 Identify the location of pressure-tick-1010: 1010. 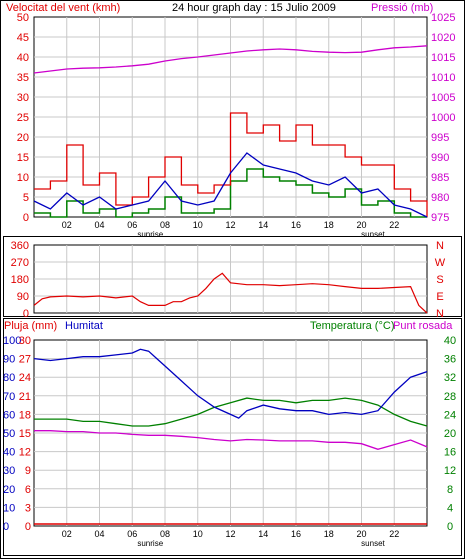
(443, 78).